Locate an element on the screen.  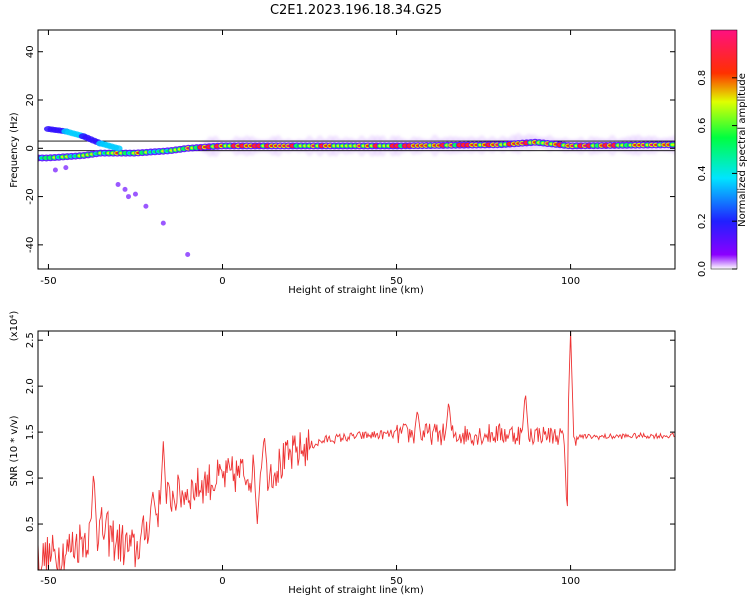
y-tick-label: 2.0 is located at coordinates (30, 386).